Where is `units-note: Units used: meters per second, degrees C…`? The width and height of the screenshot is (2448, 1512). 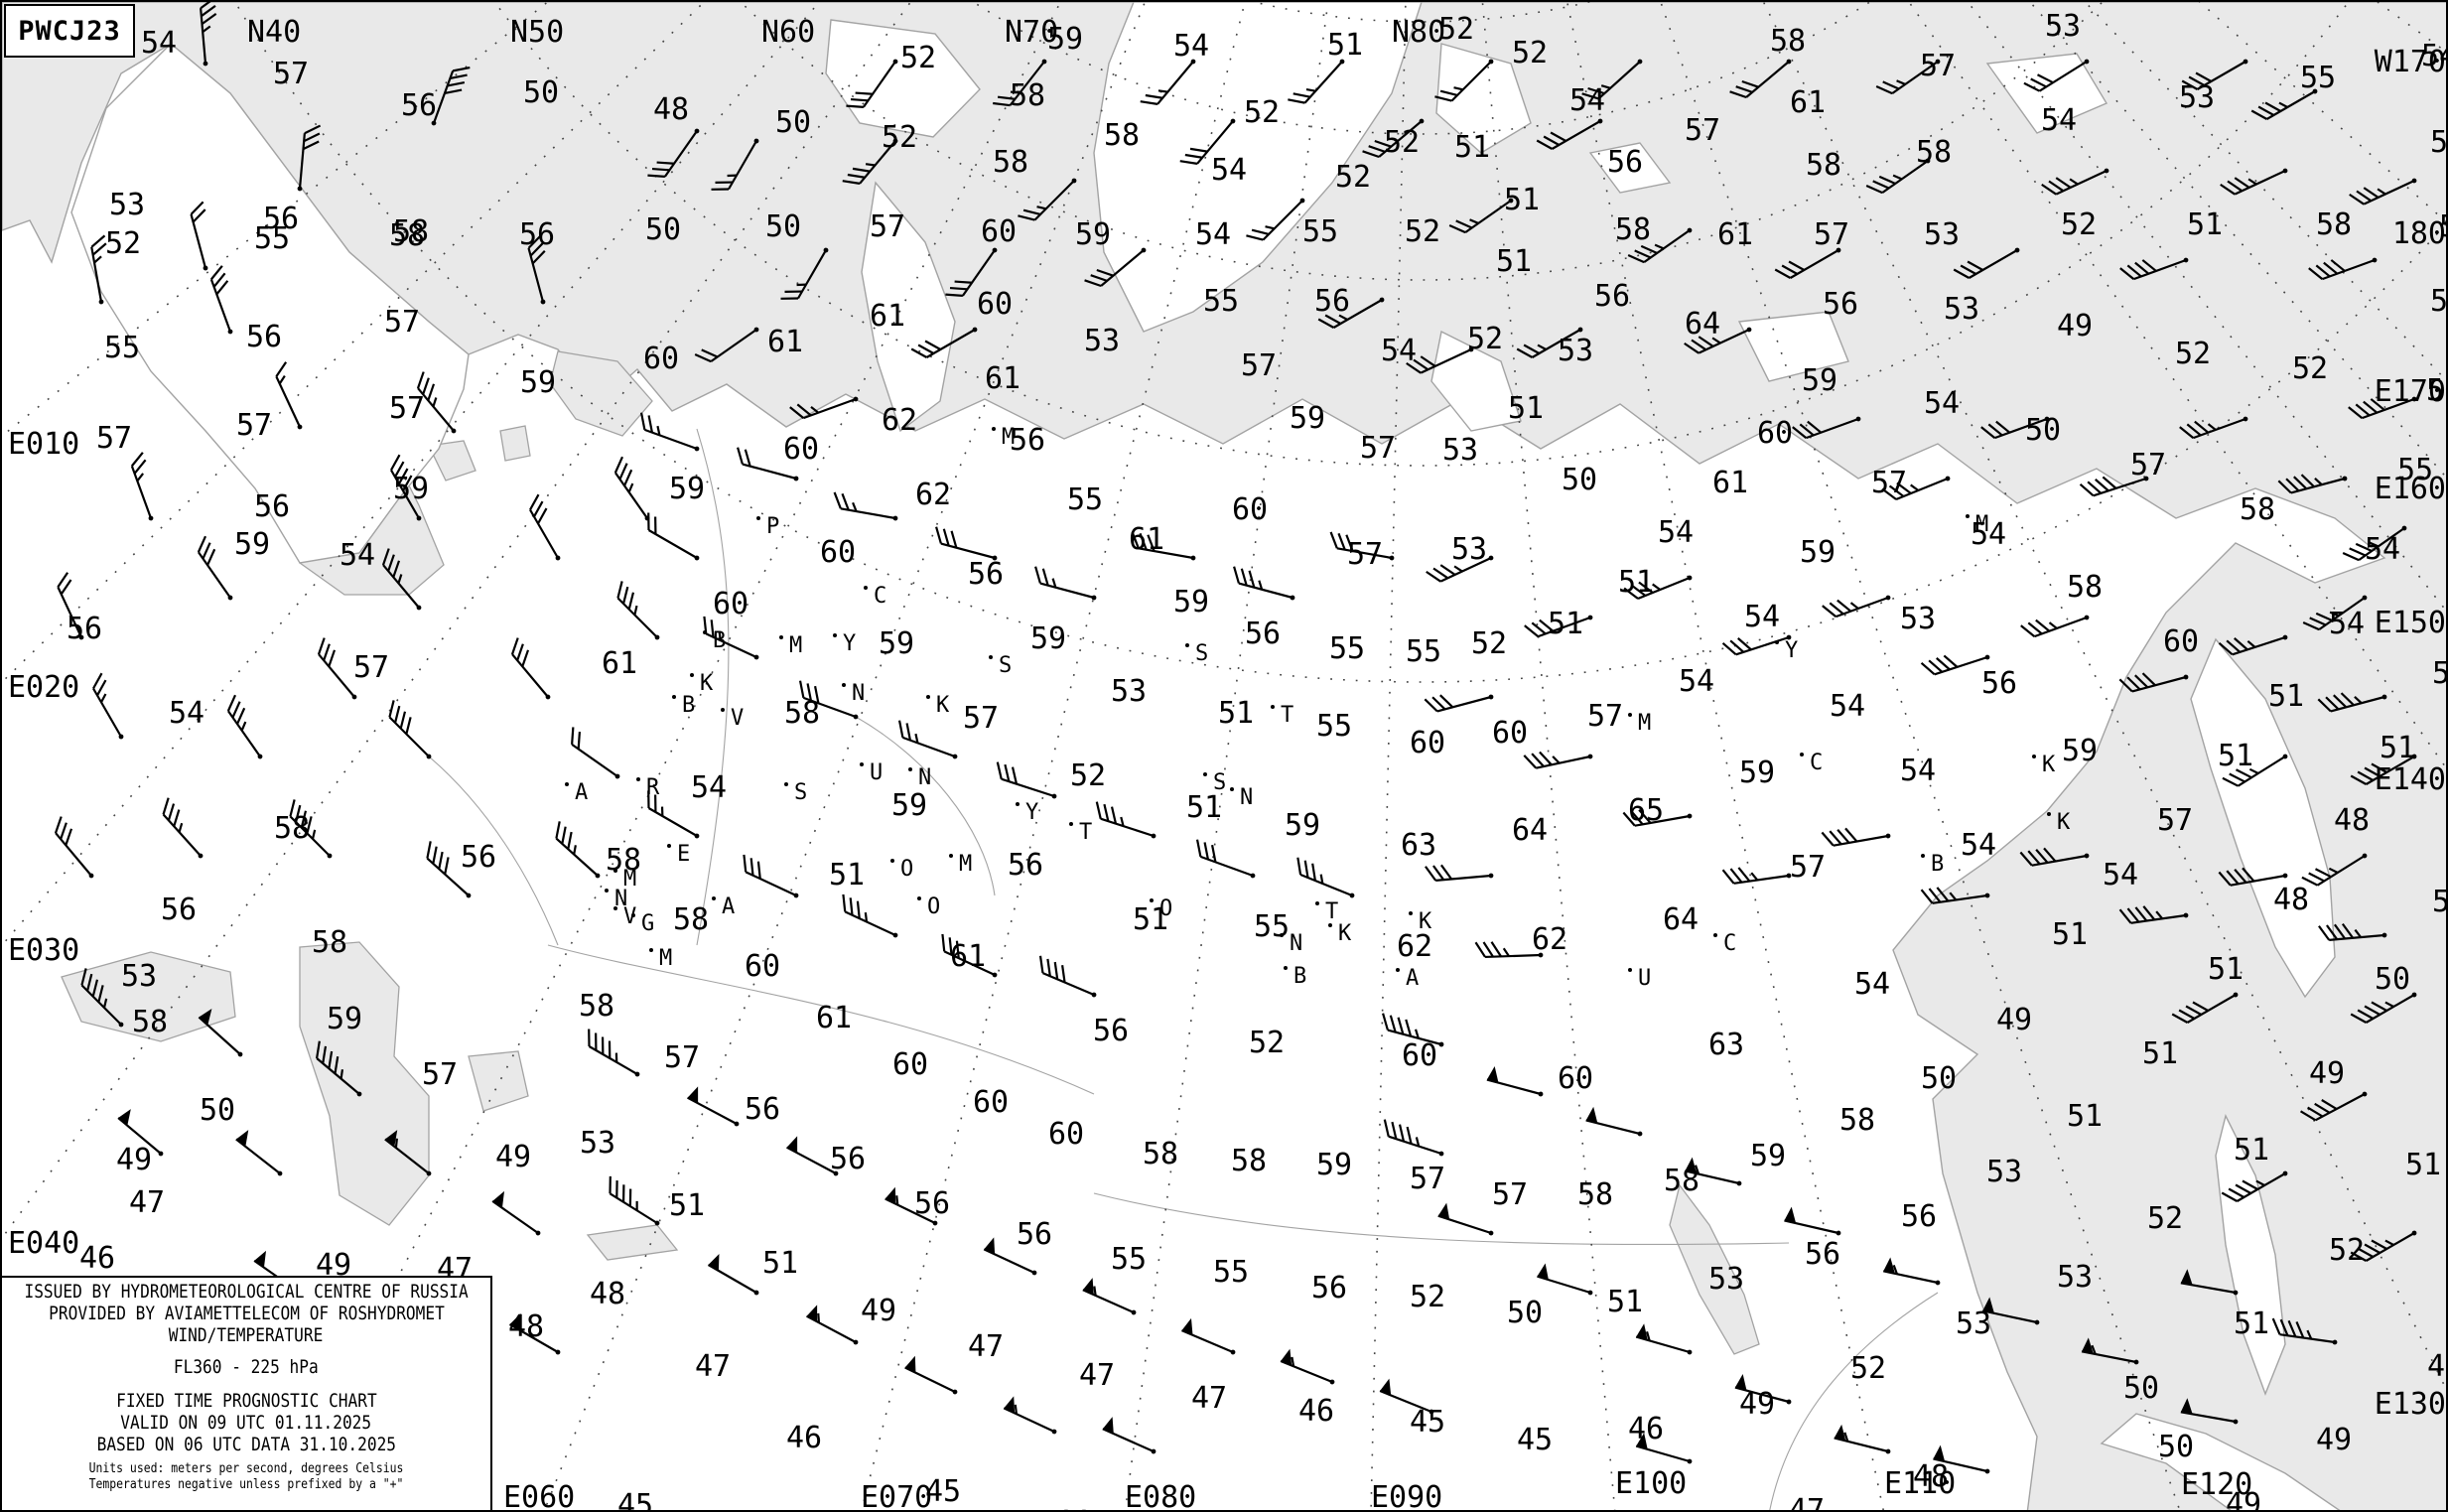 units-note: Units used: meters per second, degrees C… is located at coordinates (246, 1468).